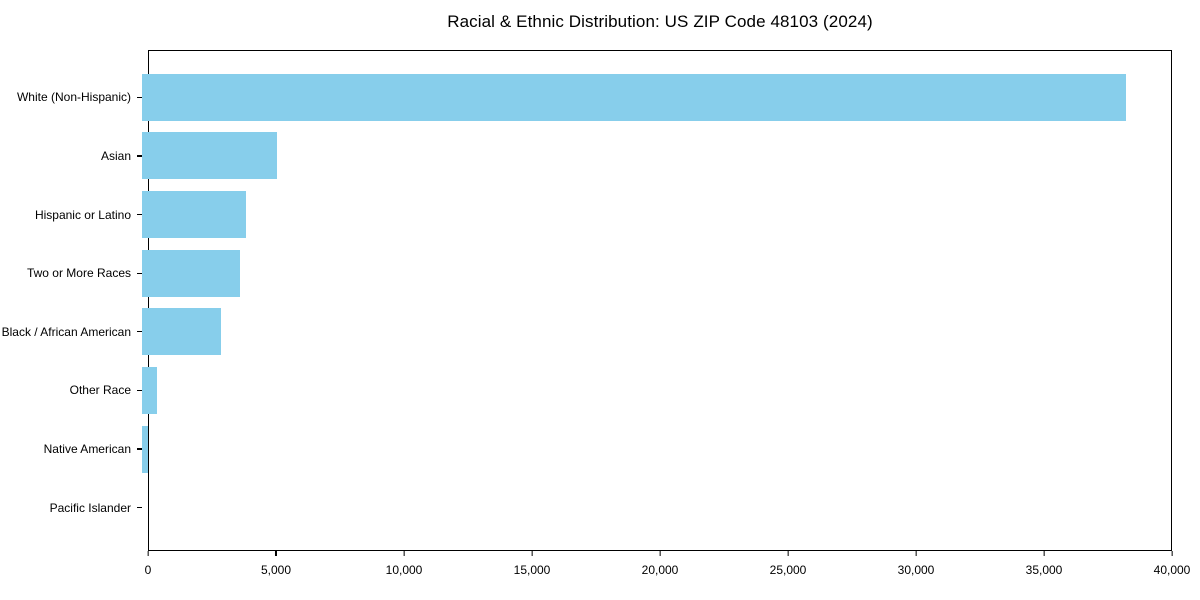 The image size is (1200, 600). I want to click on x-tick-20000: 20,000, so click(660, 564).